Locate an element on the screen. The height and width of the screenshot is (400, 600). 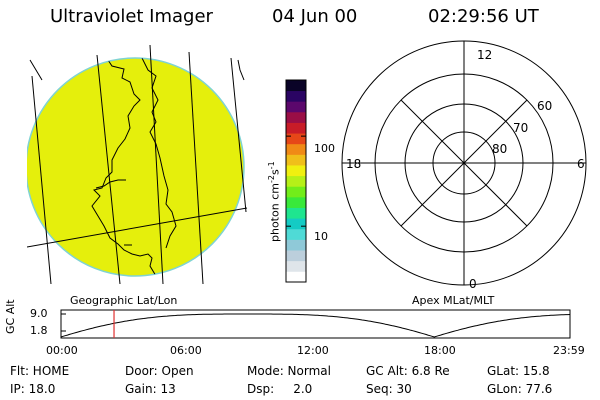
colorbar-title: photon cm-2s-1 is located at coordinates (274, 201).